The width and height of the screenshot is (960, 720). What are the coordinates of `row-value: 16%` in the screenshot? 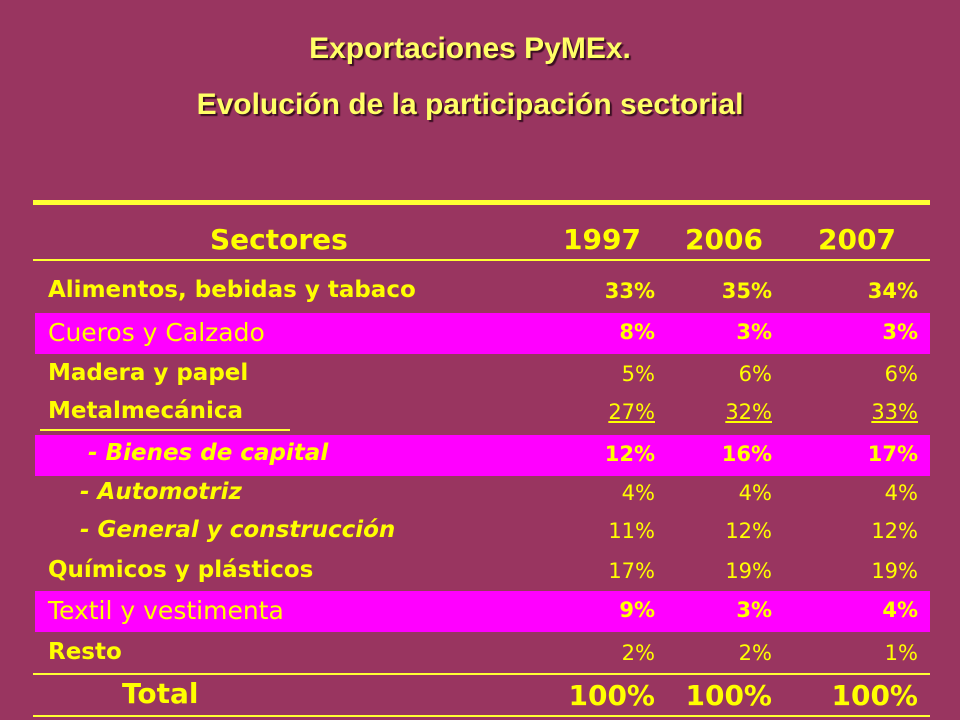 It's located at (746, 454).